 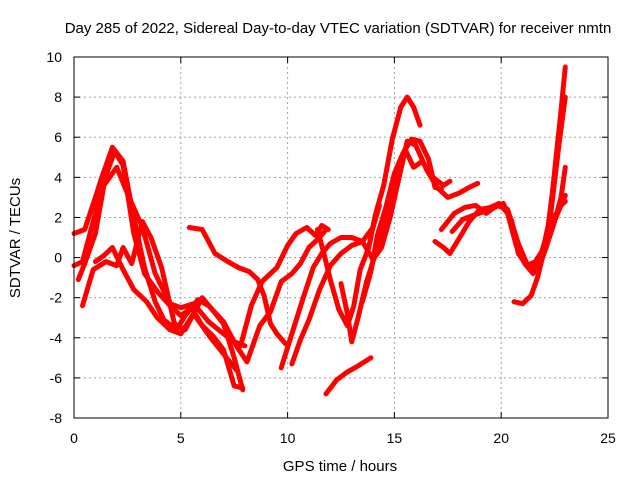 I want to click on y-tick-label: 10, so click(x=54, y=57).